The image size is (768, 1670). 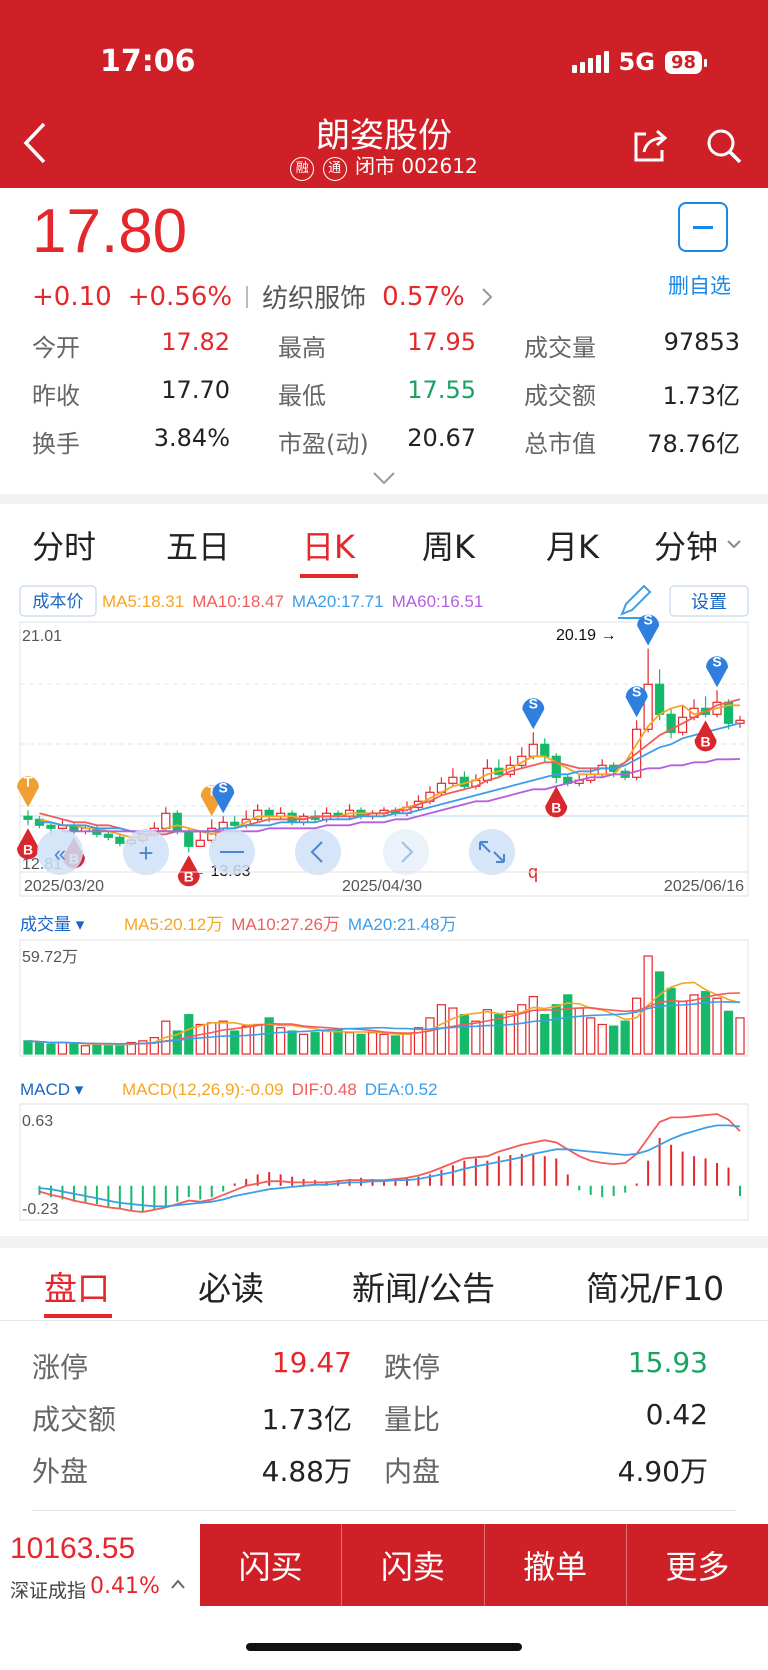 I want to click on chevron-left-icon, so click(x=316, y=852).